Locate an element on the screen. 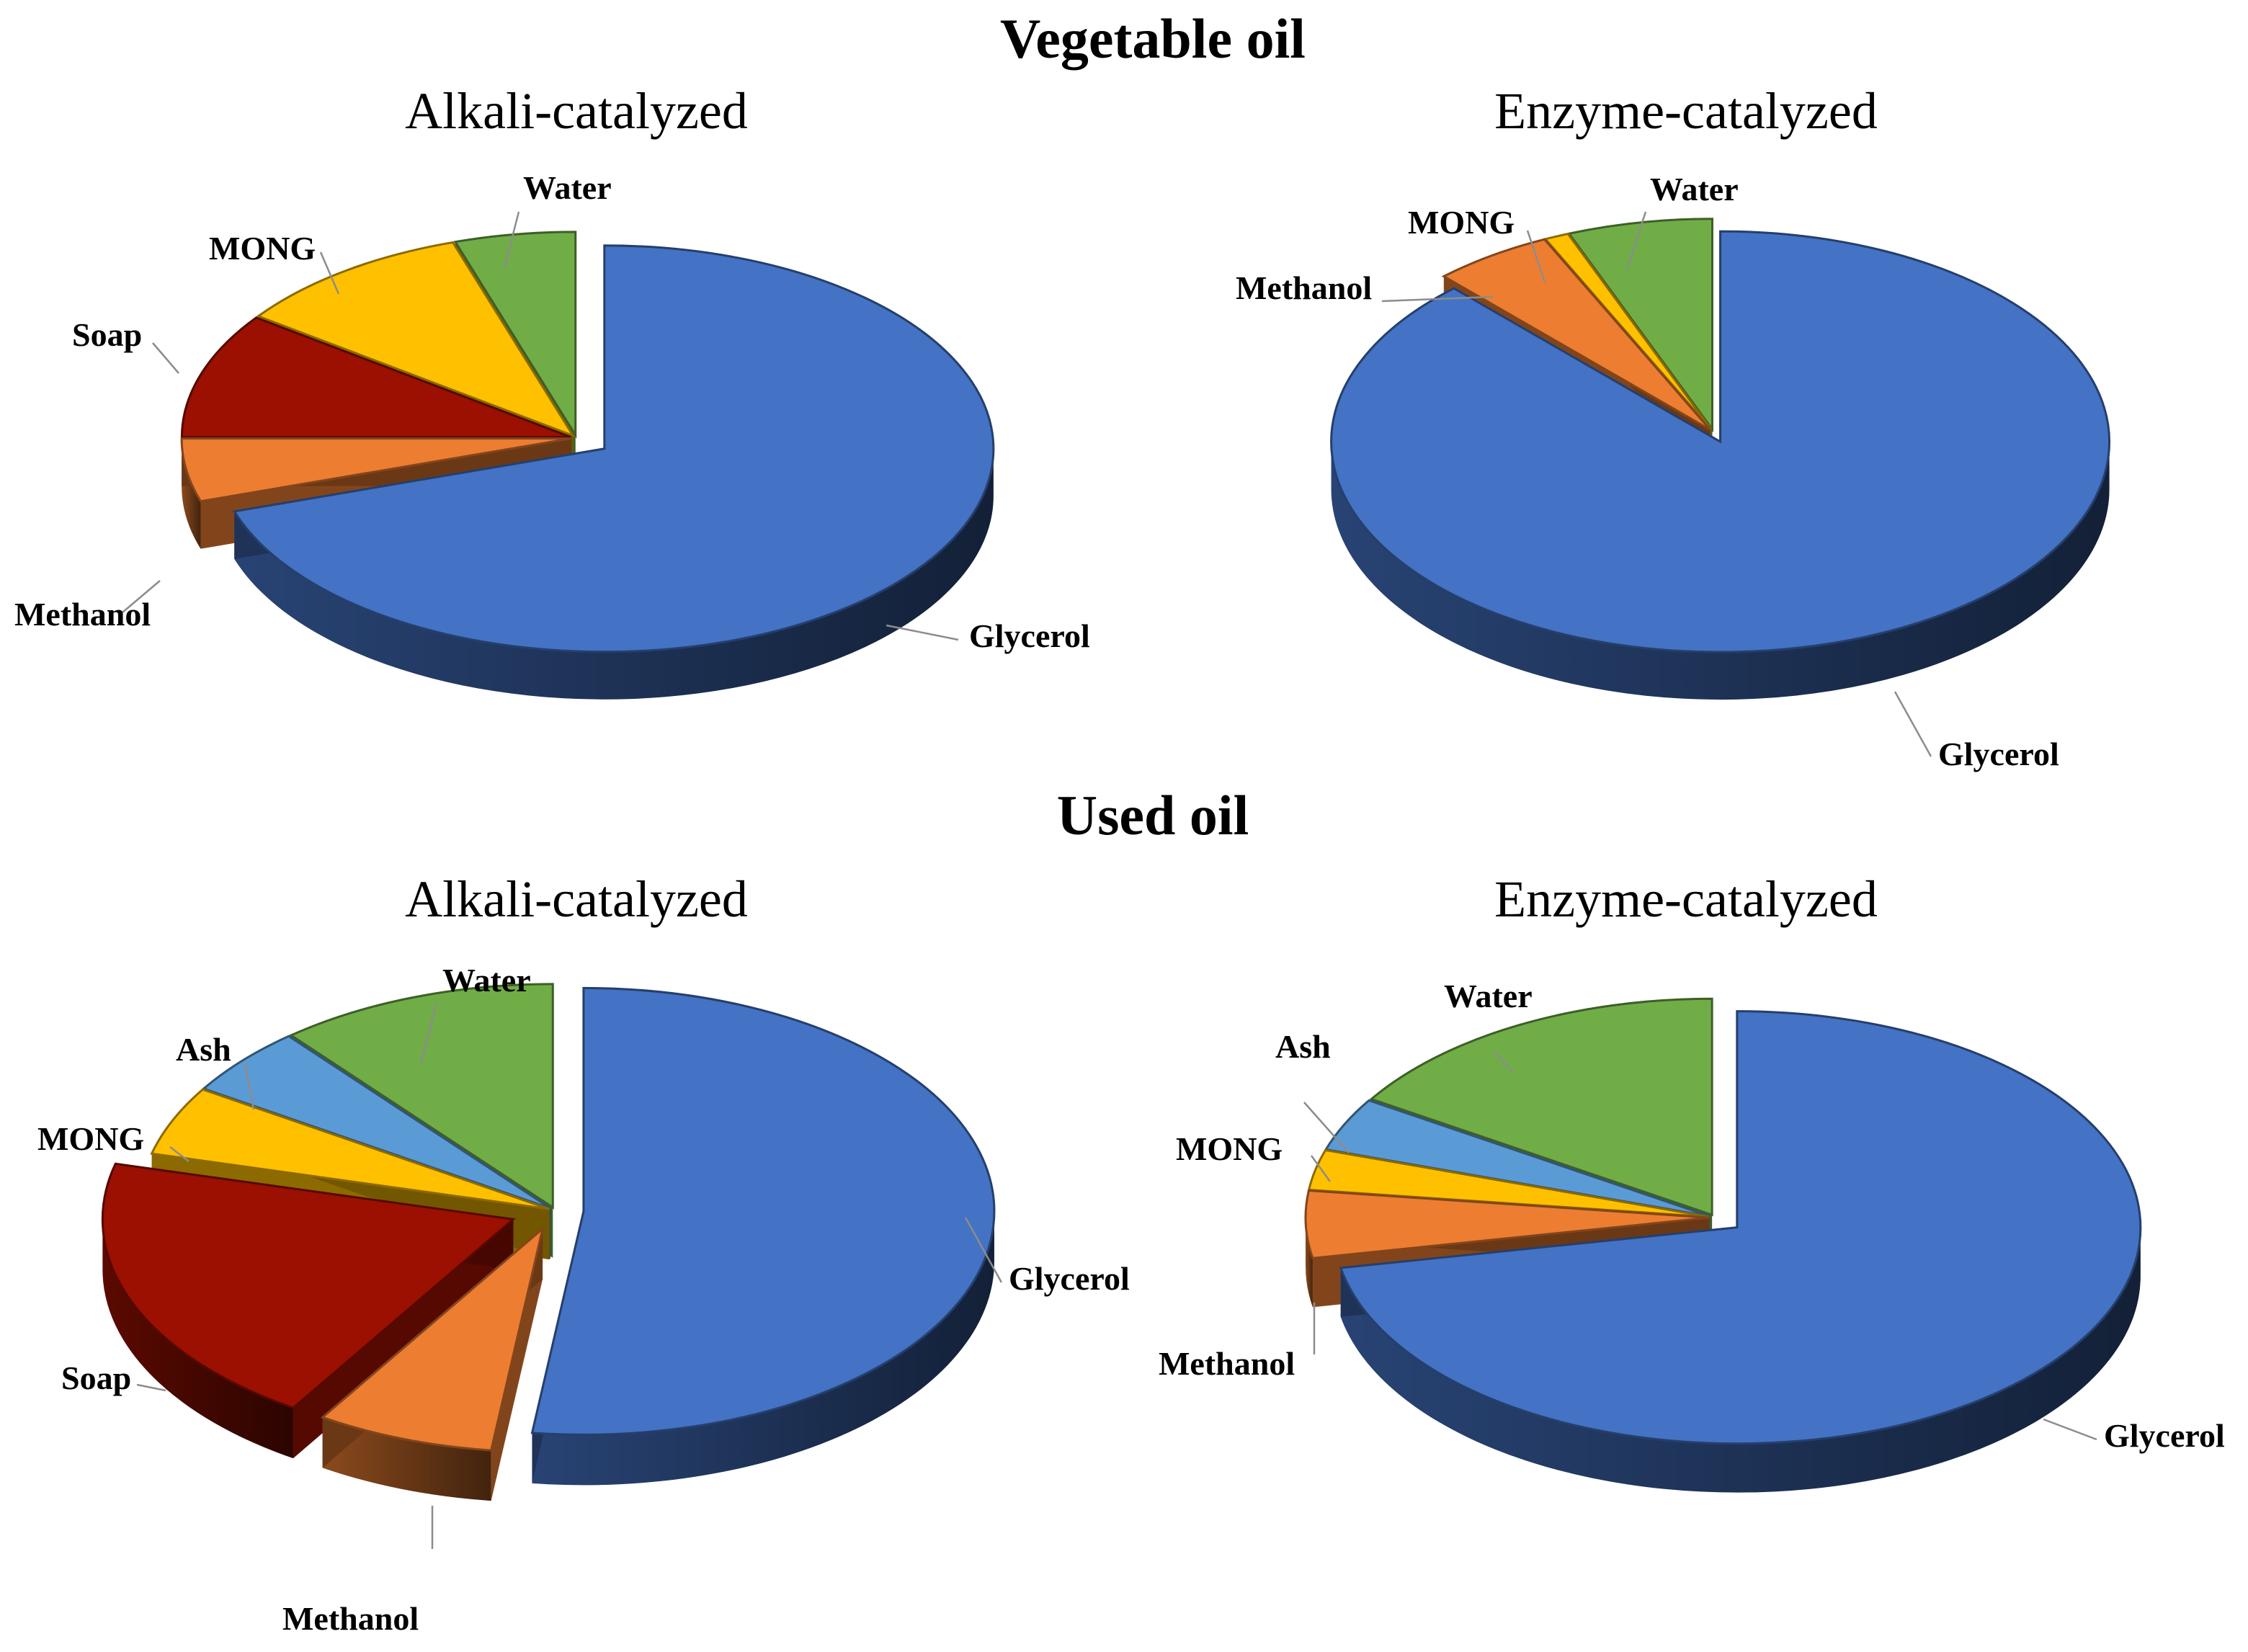 The width and height of the screenshot is (2248, 1652). chart-title-used-alkali: Alkali-catalyzed is located at coordinates (576, 899).